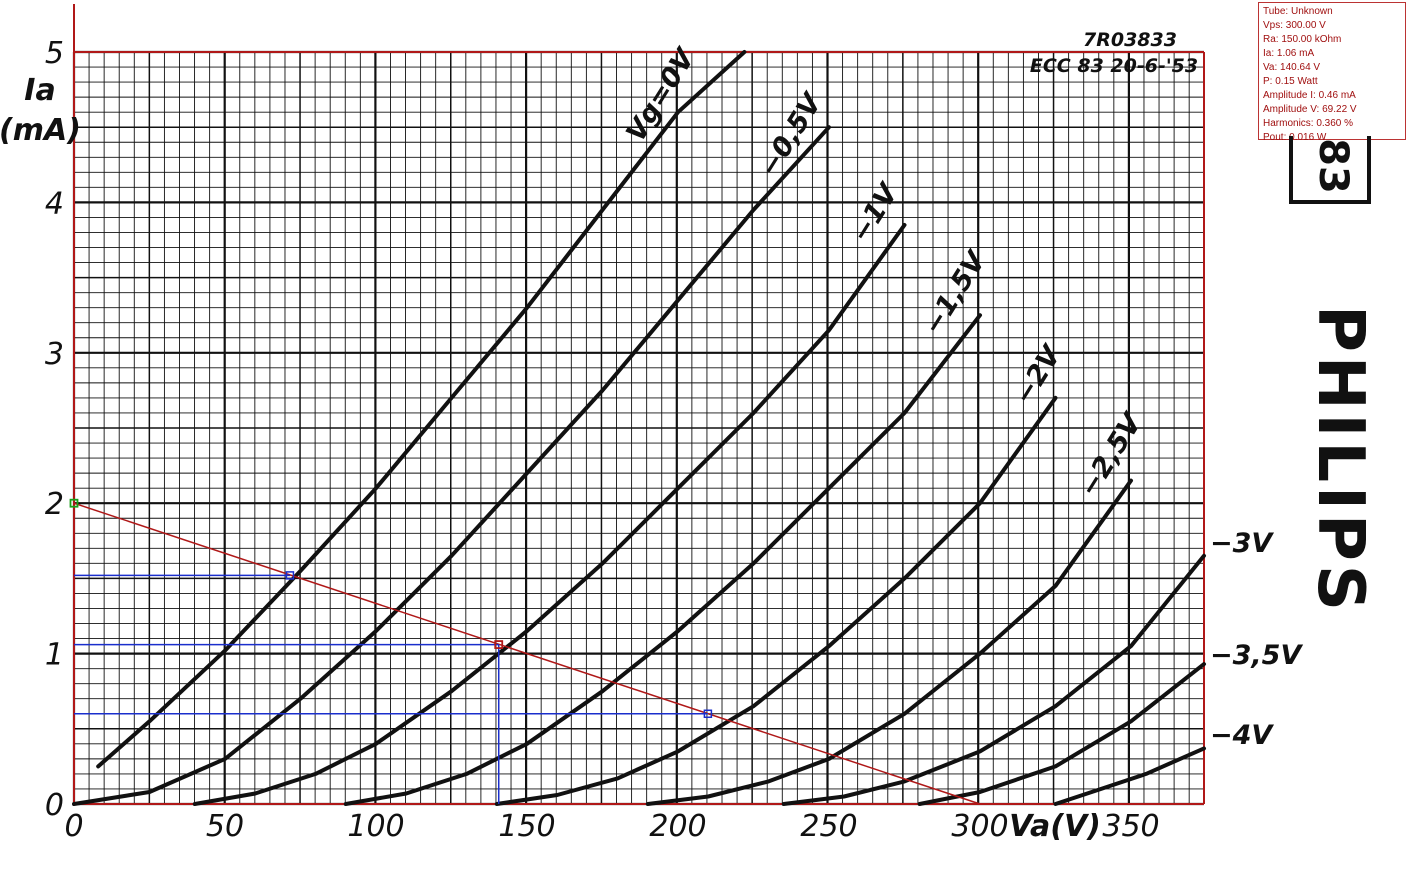 Image resolution: width=1412 pixels, height=869 pixels. What do you see at coordinates (54, 655) in the screenshot?
I see `y-tick-label: 1` at bounding box center [54, 655].